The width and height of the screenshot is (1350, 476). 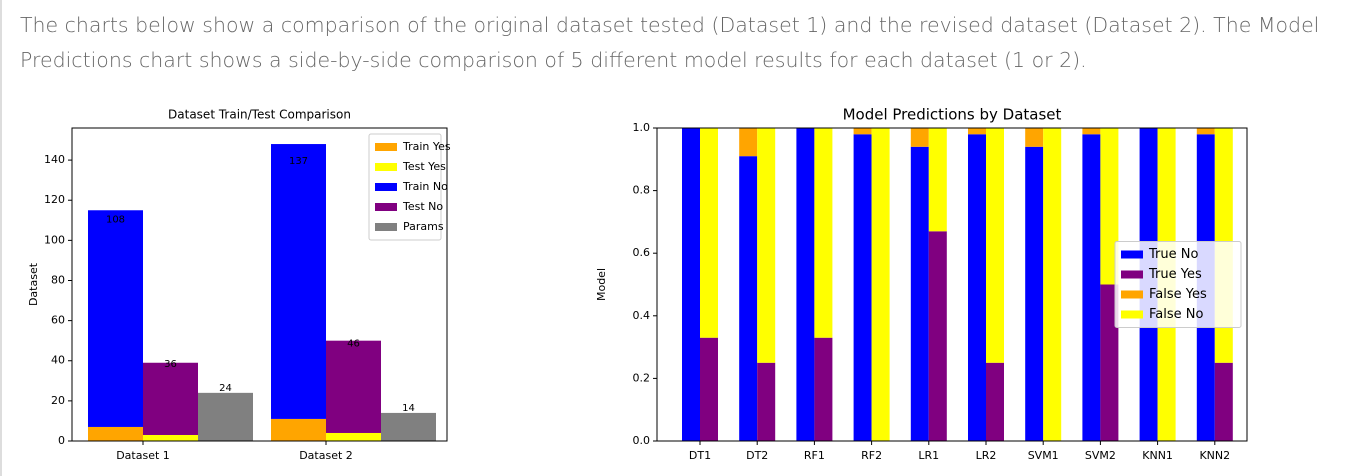 I want to click on legend-label: Train Yes, so click(x=426, y=146).